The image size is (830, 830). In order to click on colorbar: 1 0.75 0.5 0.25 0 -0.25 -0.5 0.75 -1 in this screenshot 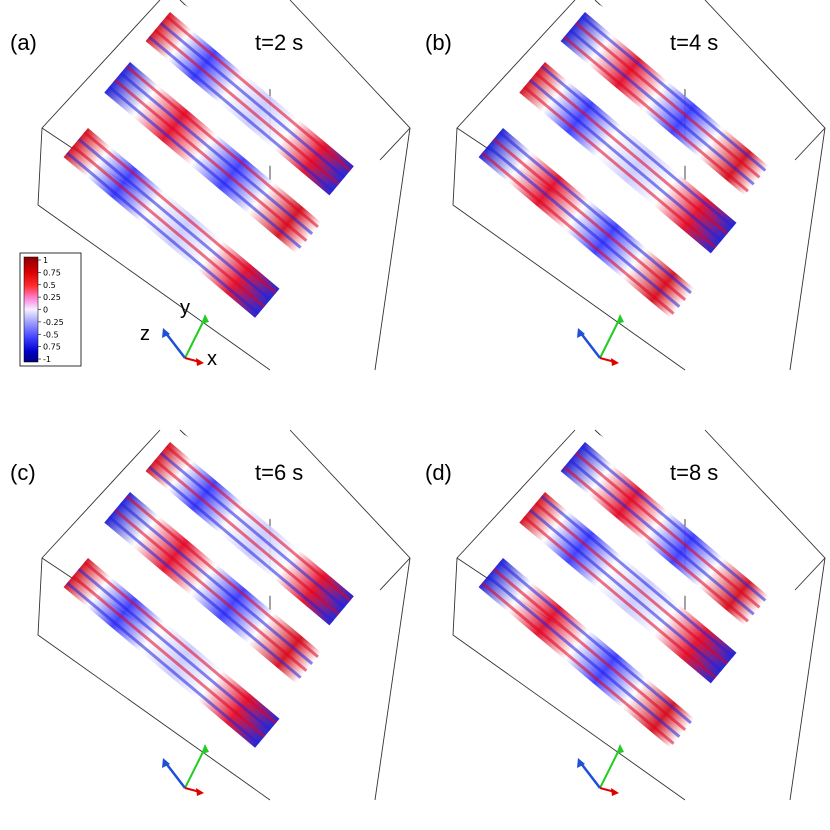, I will do `click(50, 309)`.